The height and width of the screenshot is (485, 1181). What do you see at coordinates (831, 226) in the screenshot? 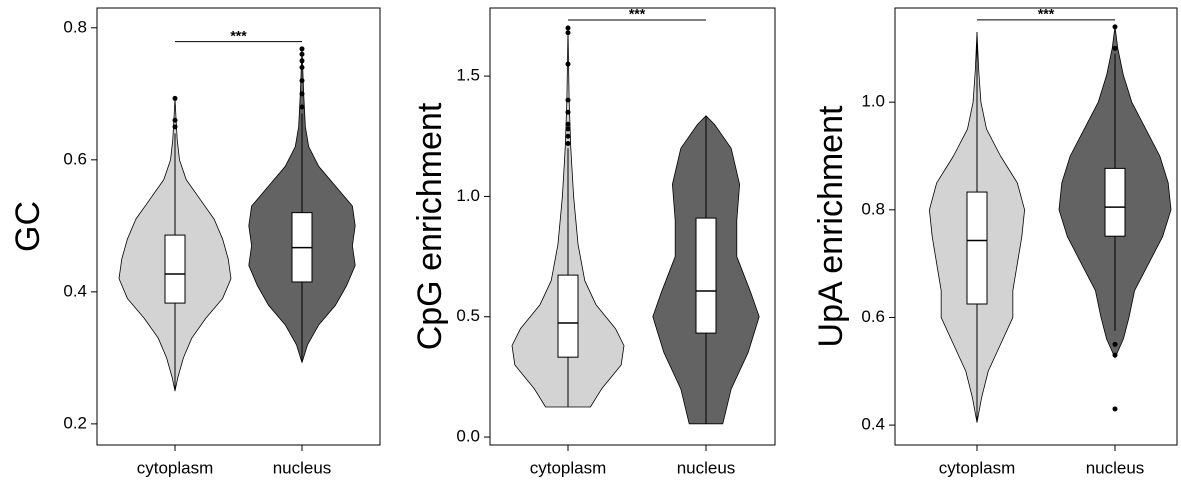
I see `y-axis-label: UpA enrichment` at bounding box center [831, 226].